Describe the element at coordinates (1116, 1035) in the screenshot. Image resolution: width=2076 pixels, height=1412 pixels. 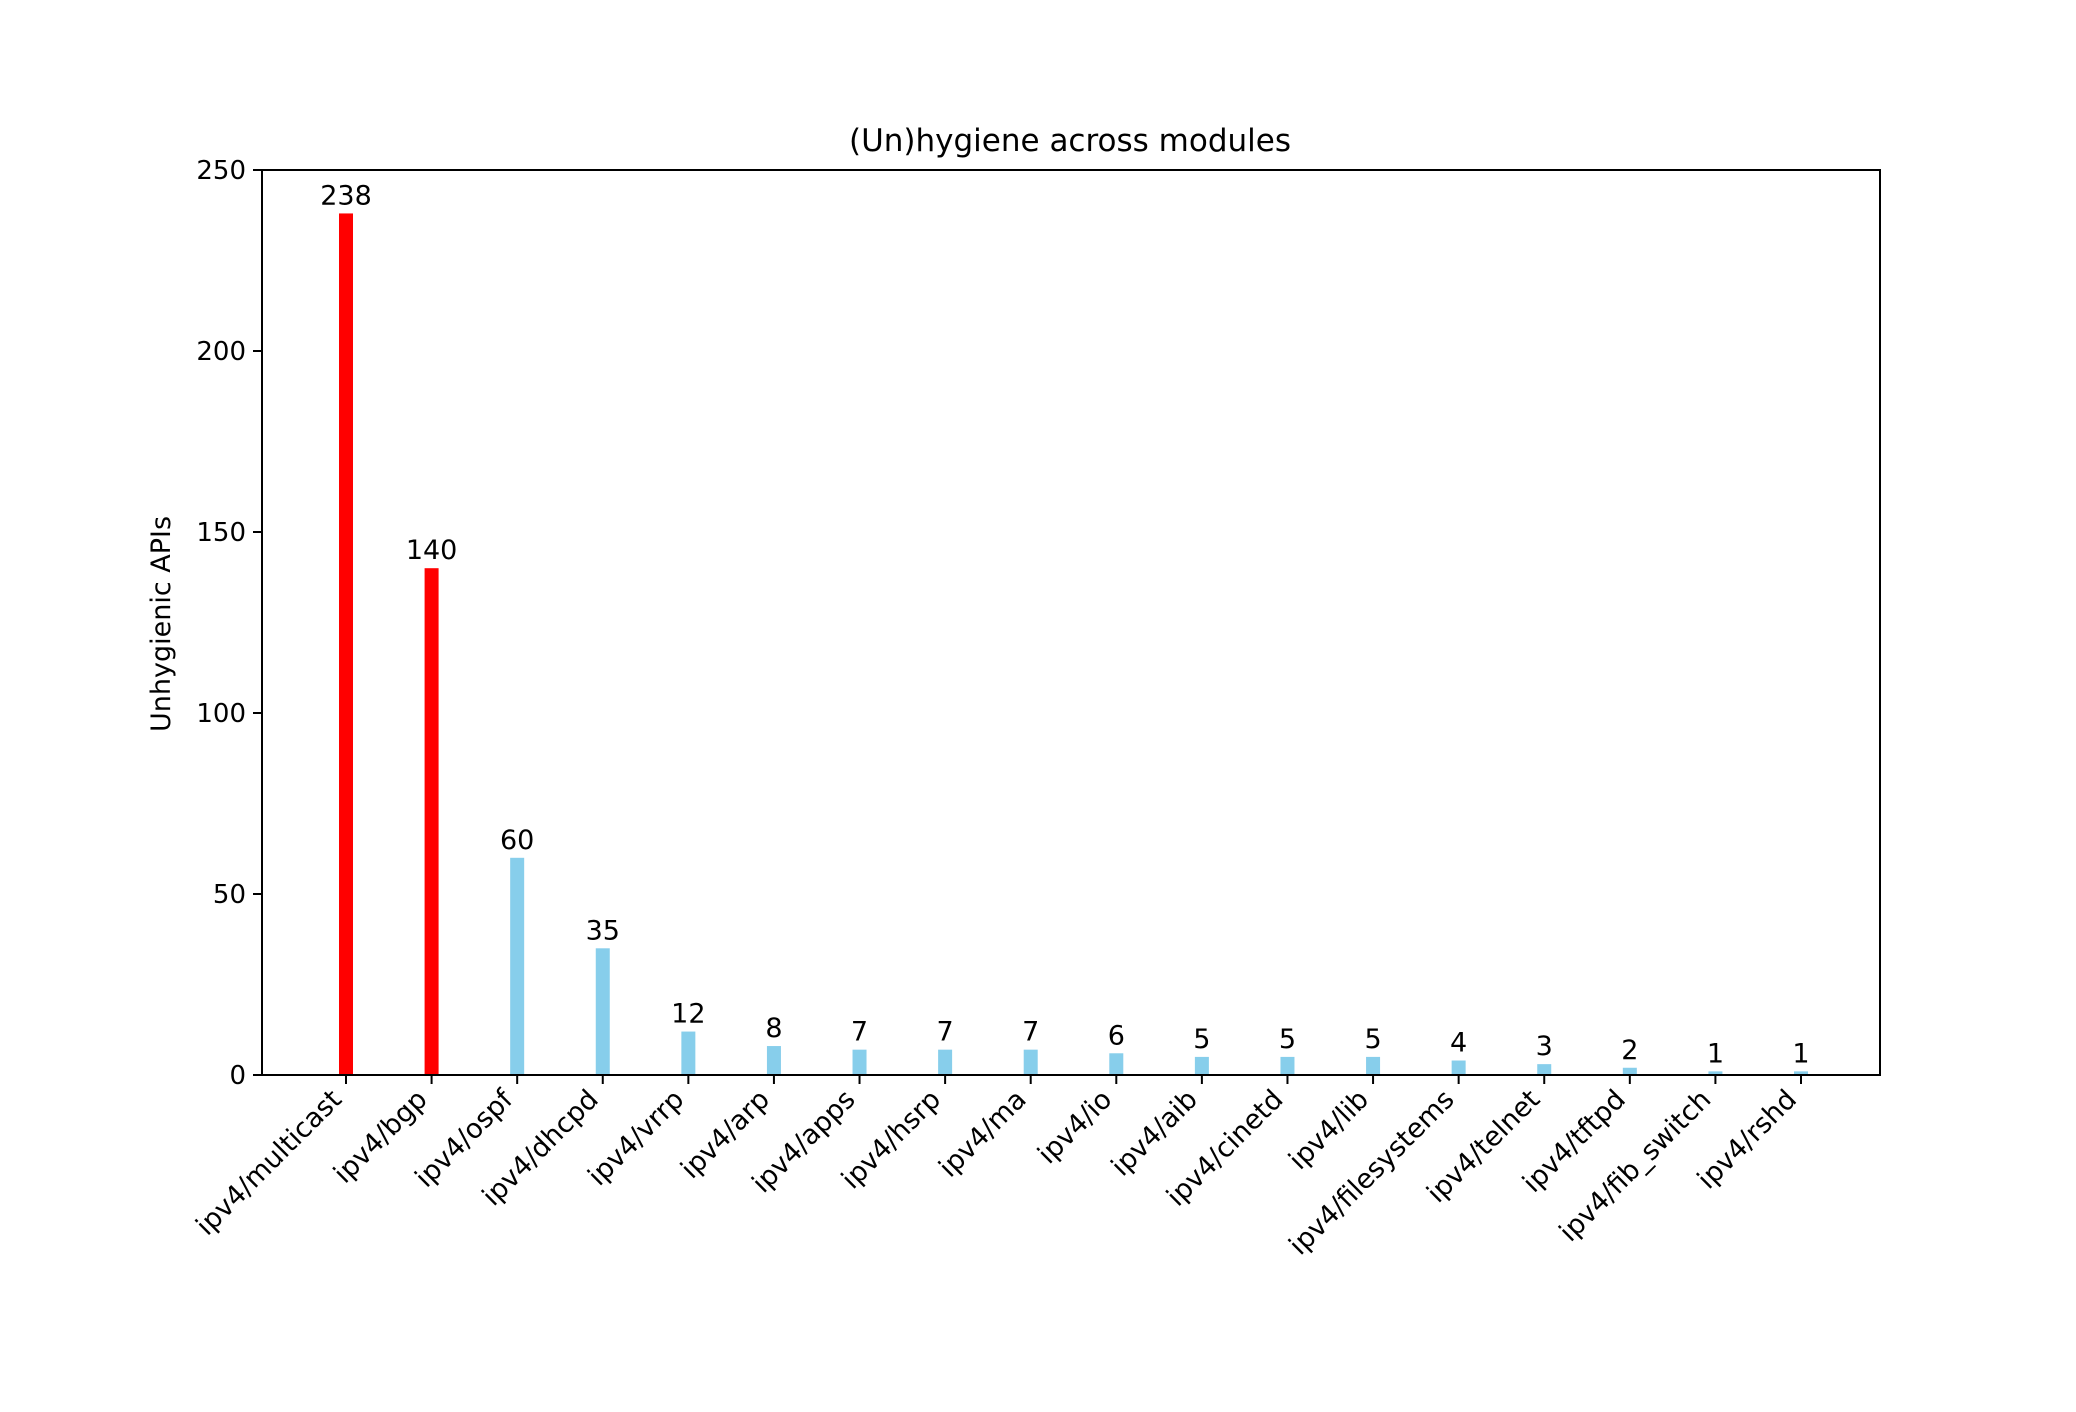
I see `bar-value-label: 6` at that location.